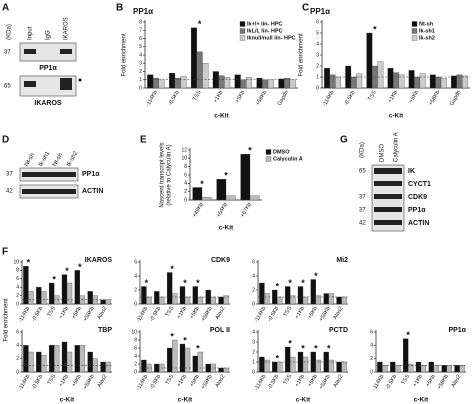 This screenshot has width=474, height=404. What do you see at coordinates (31, 33) in the screenshot?
I see `lane-label: Input` at bounding box center [31, 33].